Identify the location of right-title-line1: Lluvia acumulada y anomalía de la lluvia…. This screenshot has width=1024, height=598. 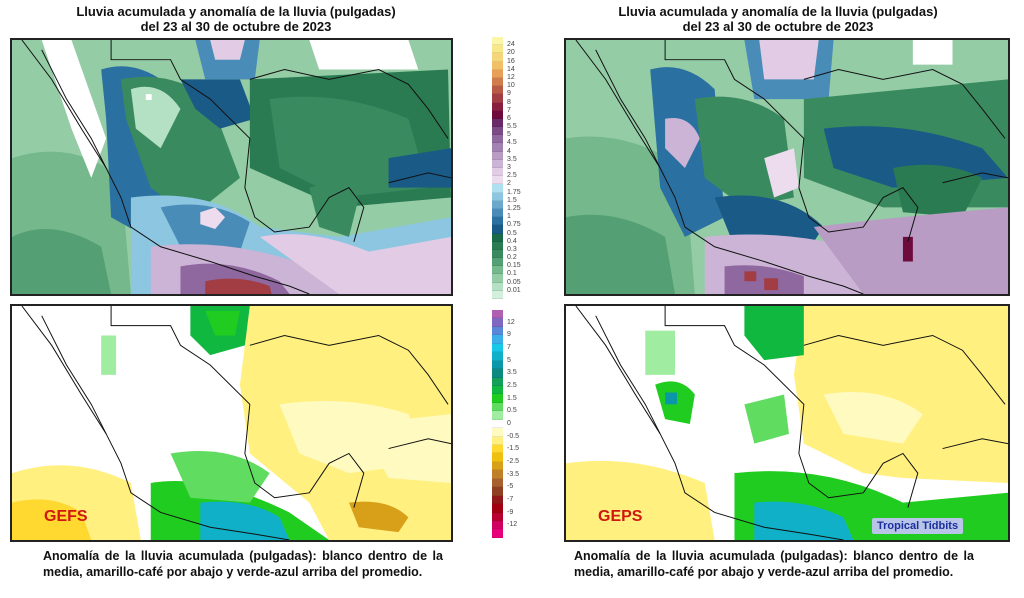
(778, 11).